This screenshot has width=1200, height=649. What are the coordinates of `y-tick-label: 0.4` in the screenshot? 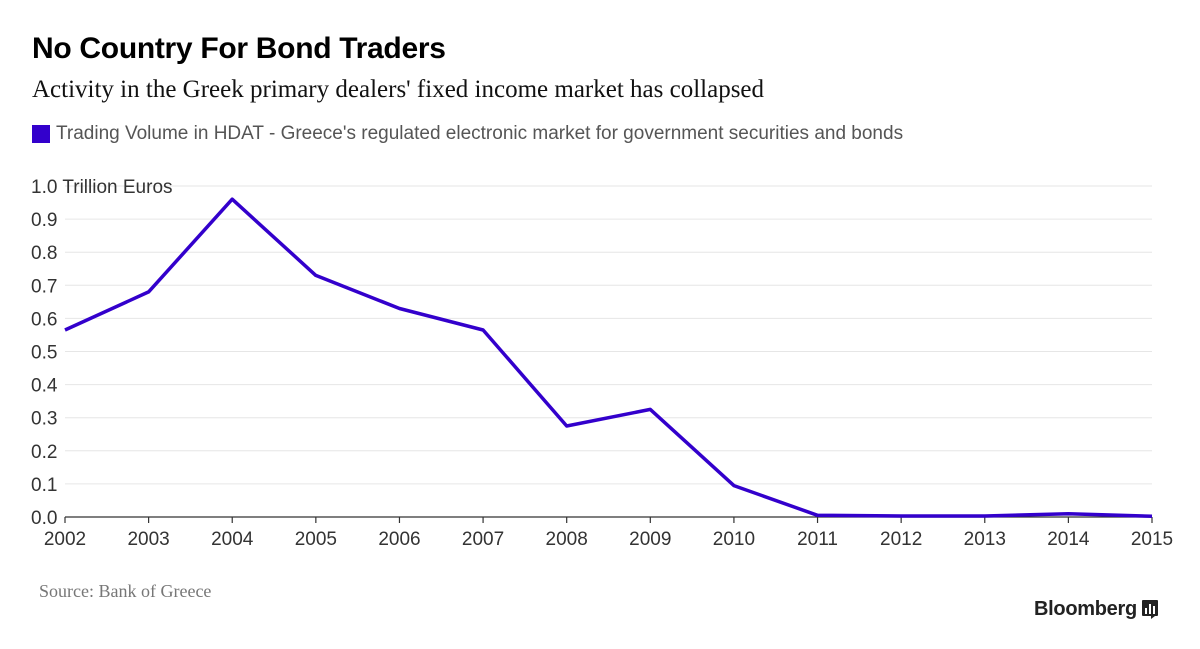 It's located at (44, 386).